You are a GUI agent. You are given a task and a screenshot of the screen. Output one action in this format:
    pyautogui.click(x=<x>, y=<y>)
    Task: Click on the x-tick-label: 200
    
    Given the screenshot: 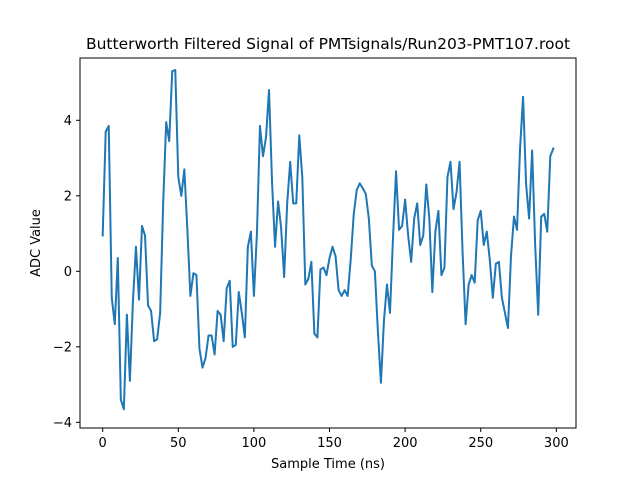 What is the action you would take?
    pyautogui.click(x=405, y=443)
    